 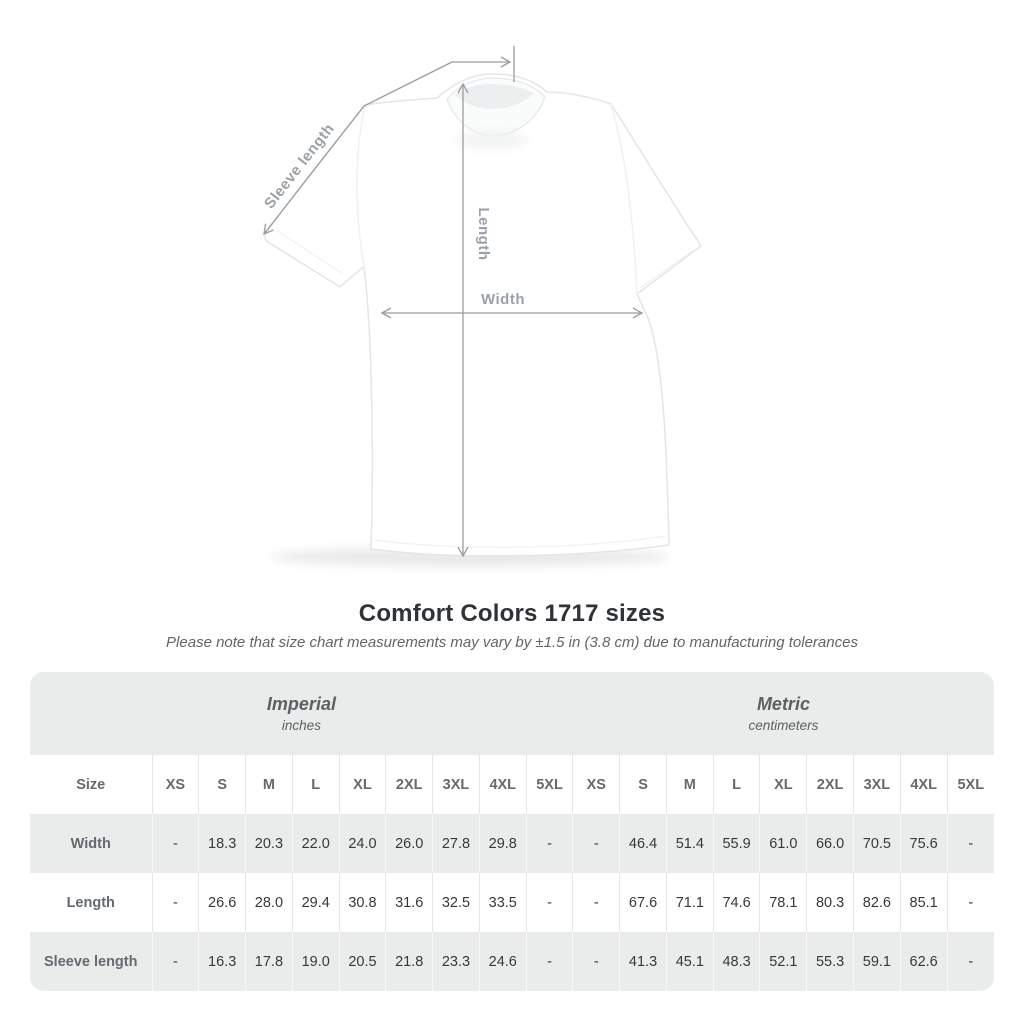 What do you see at coordinates (301, 725) in the screenshot?
I see `imperial-unit: inches` at bounding box center [301, 725].